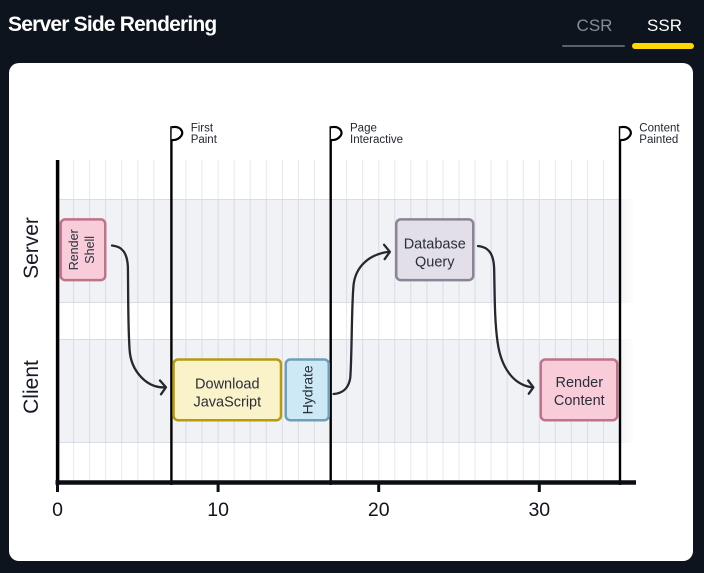  What do you see at coordinates (435, 263) in the screenshot?
I see `svg-text: Query` at bounding box center [435, 263].